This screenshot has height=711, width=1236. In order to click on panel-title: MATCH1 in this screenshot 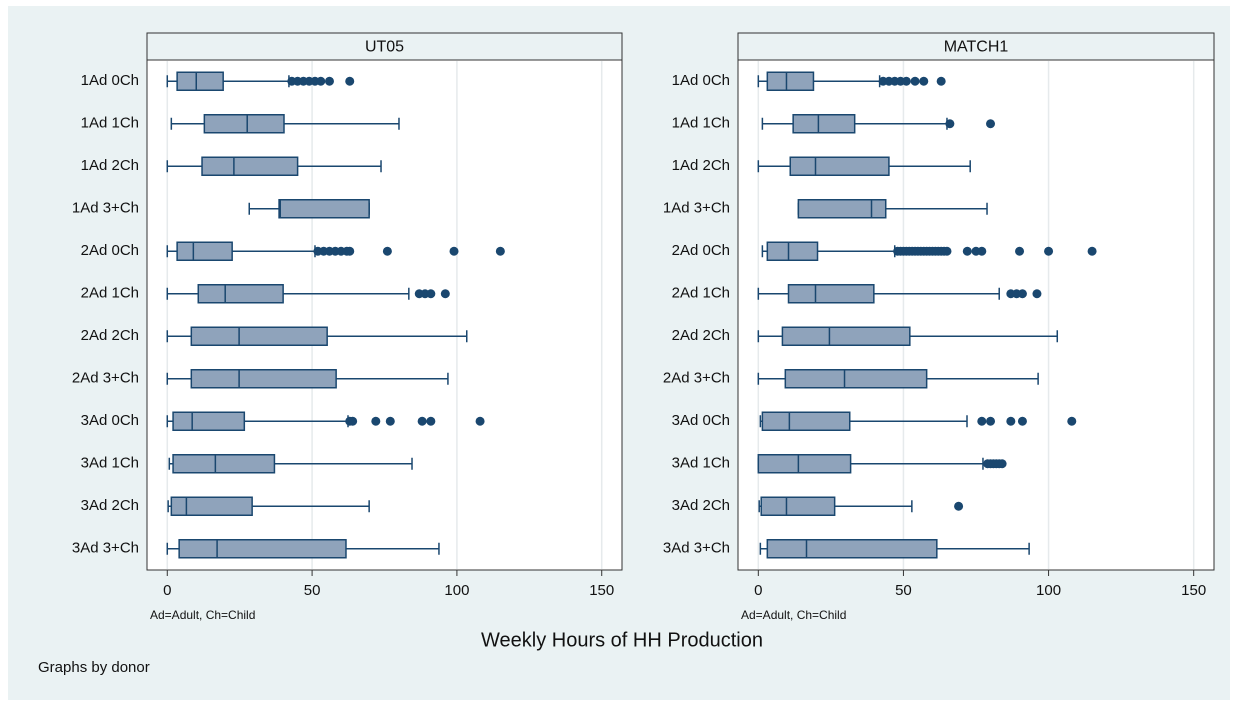, I will do `click(976, 47)`.